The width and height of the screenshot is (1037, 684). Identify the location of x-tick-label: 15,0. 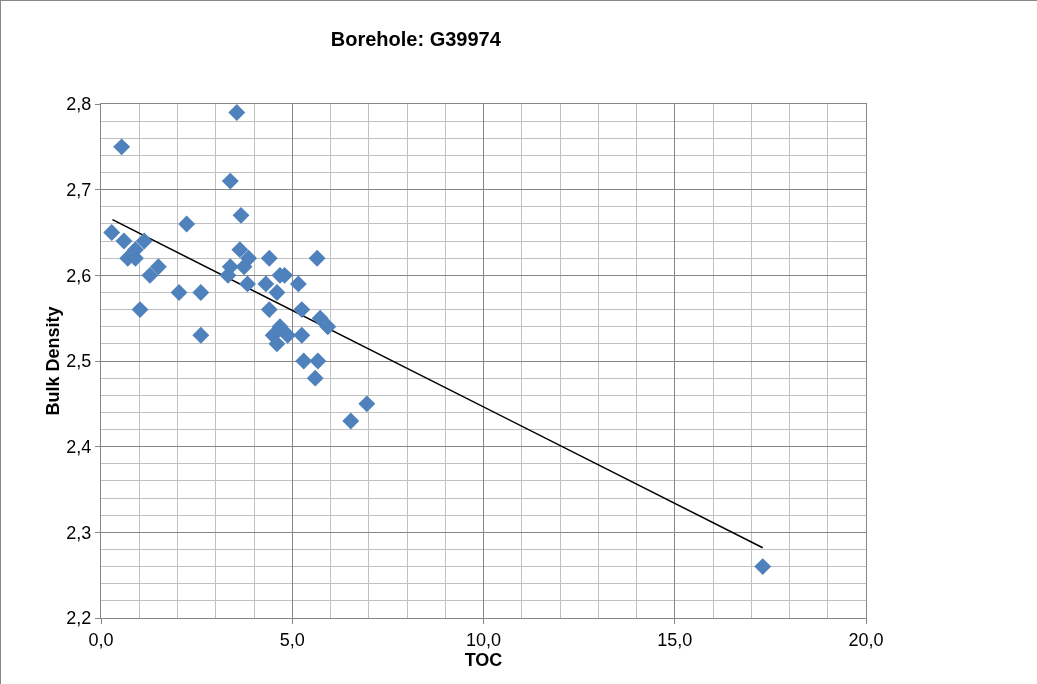
(675, 639).